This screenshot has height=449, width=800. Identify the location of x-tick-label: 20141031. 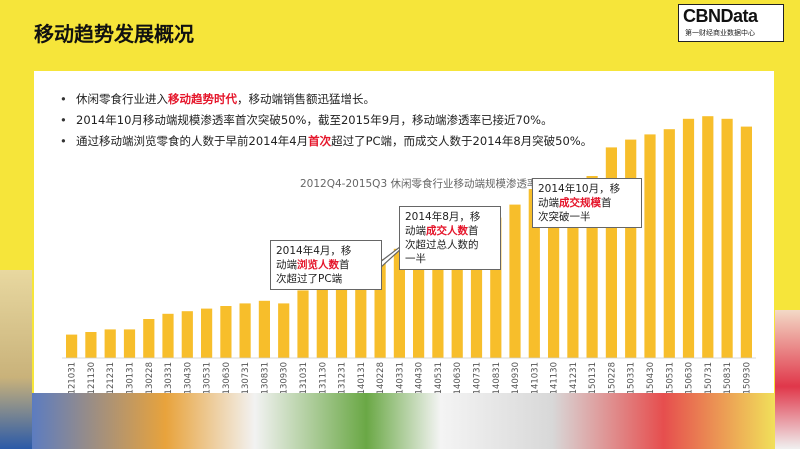
(535, 377).